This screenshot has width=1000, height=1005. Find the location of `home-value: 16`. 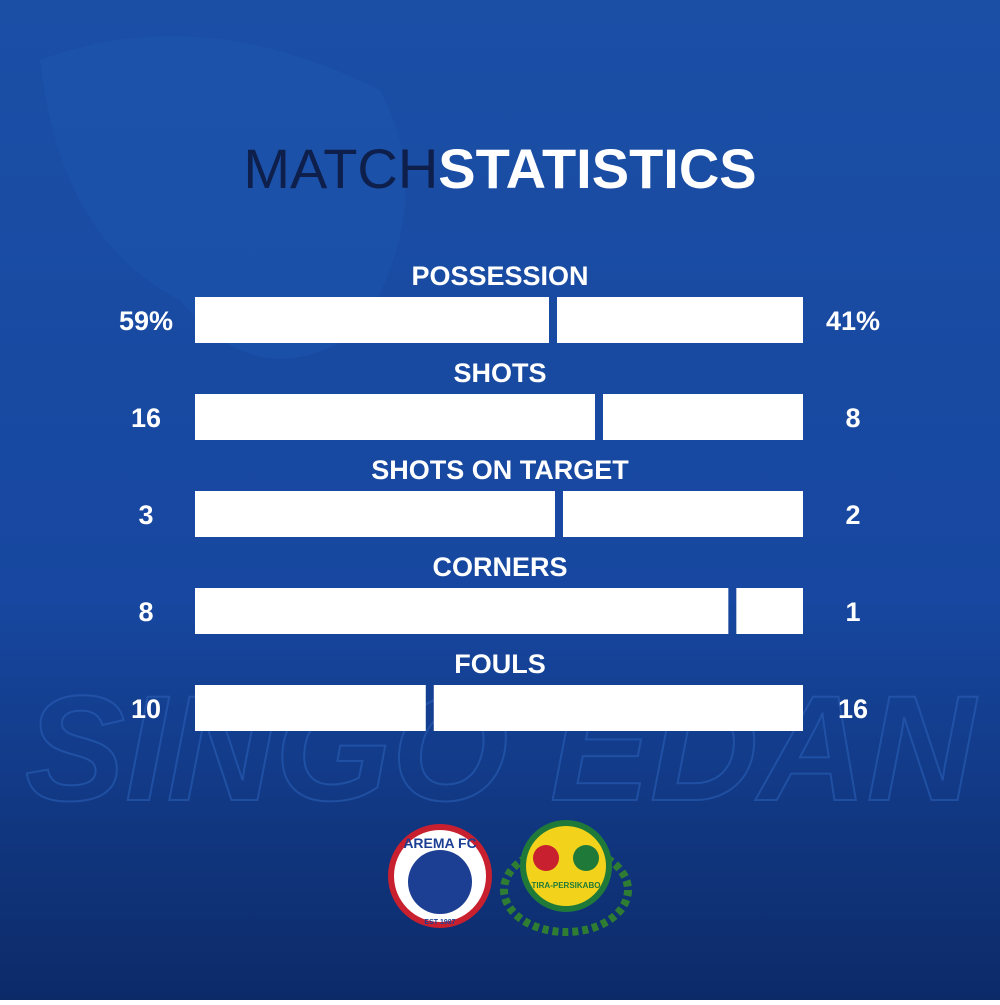

home-value: 16 is located at coordinates (146, 418).